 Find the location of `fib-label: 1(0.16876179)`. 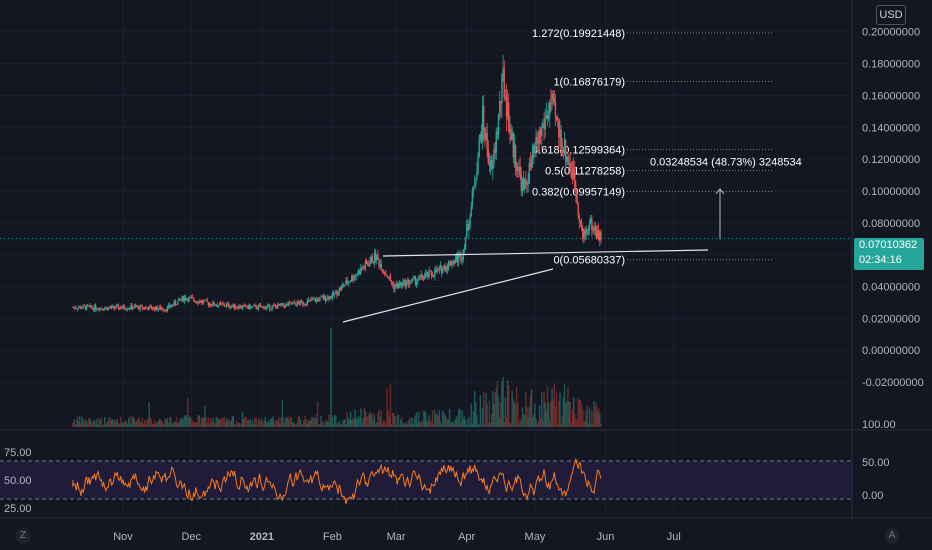

fib-label: 1(0.16876179) is located at coordinates (589, 82).